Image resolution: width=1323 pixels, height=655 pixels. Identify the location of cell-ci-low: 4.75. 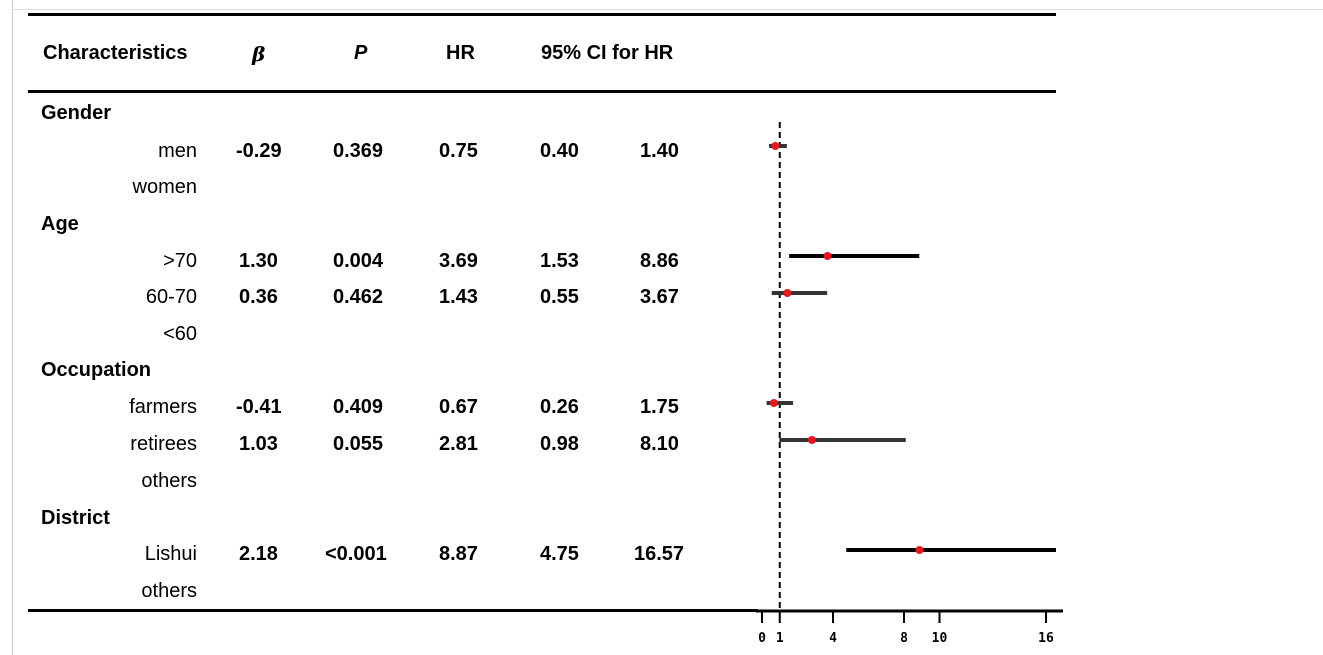
(559, 554).